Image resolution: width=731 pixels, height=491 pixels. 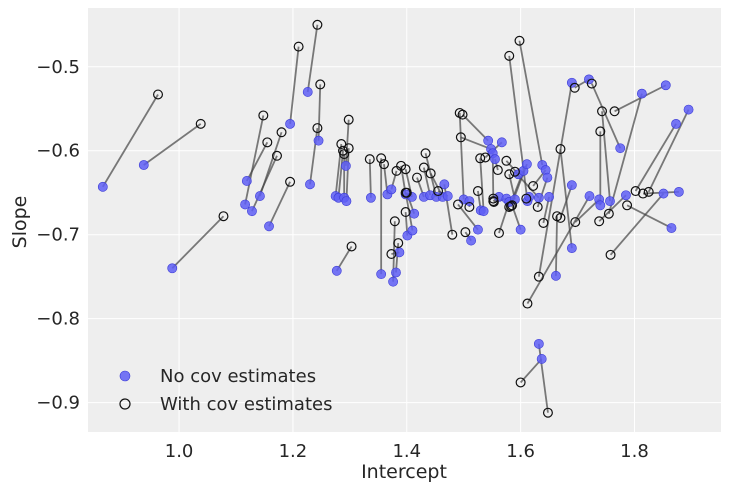 I want to click on y-axis-label: Slope, so click(x=20, y=222).